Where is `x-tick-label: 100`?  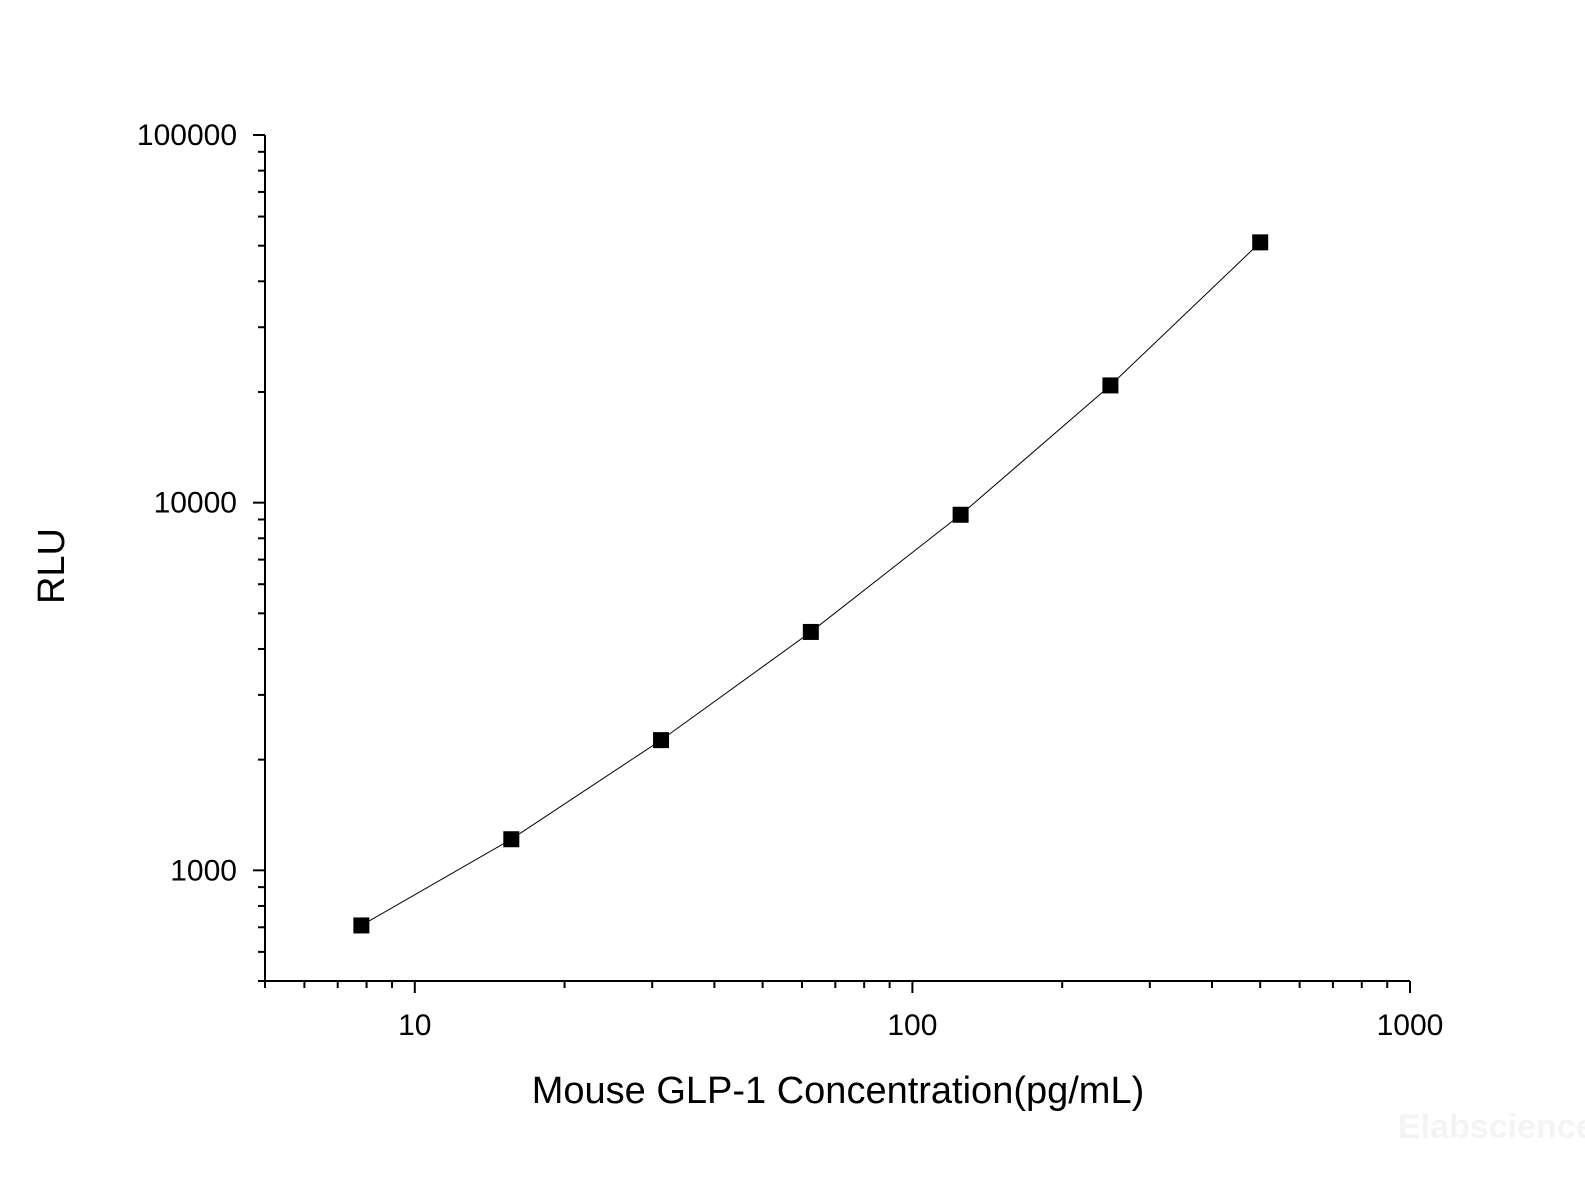
x-tick-label: 100 is located at coordinates (912, 1025).